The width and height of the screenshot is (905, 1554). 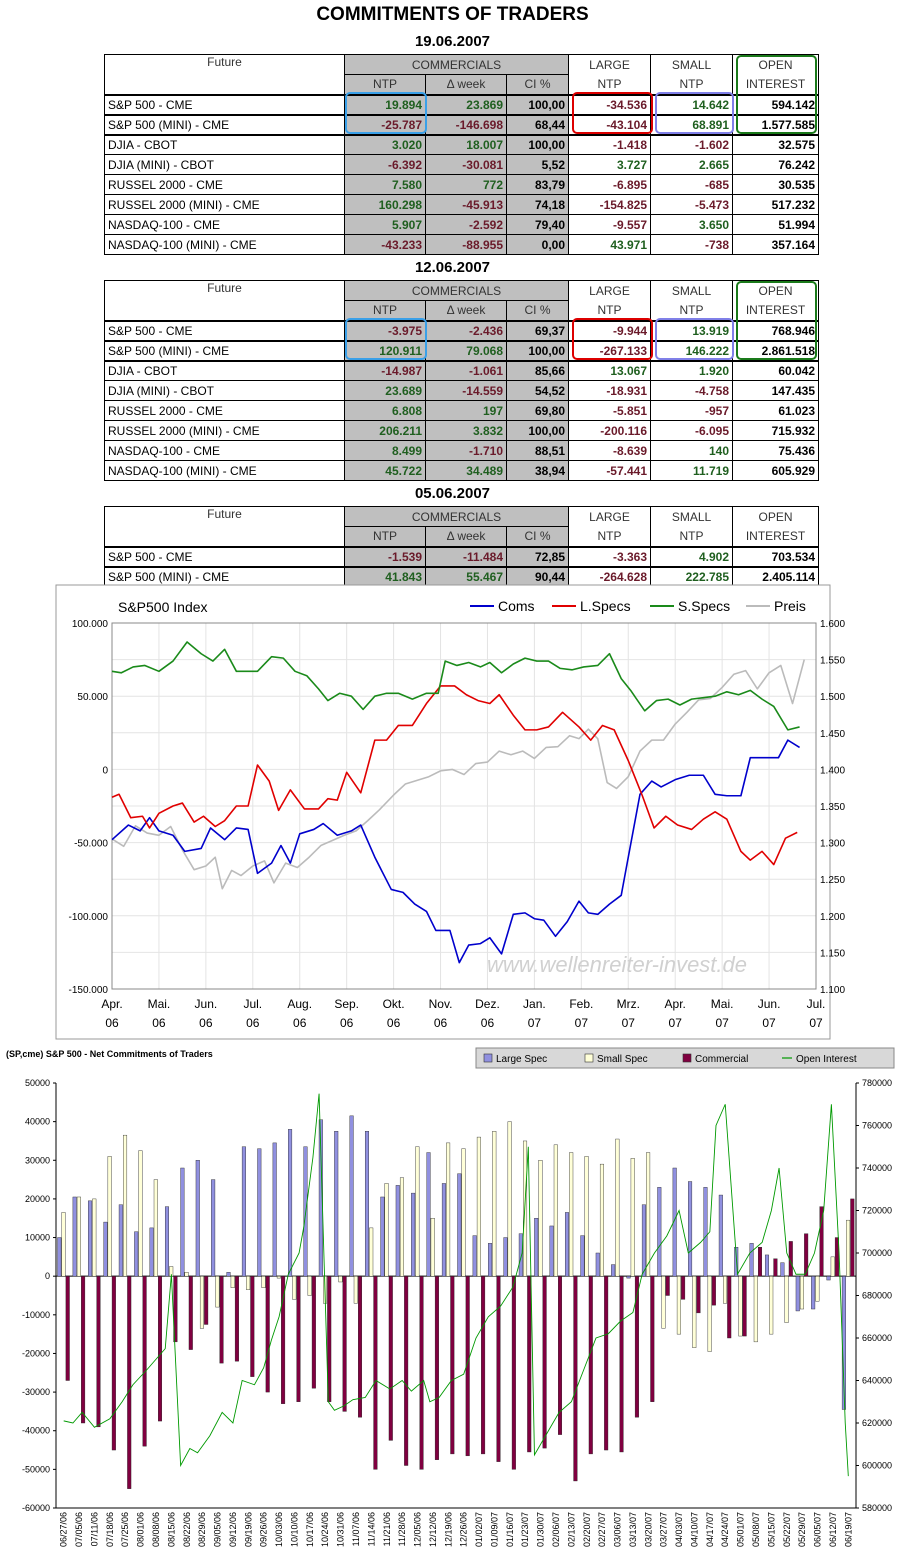 What do you see at coordinates (466, 370) in the screenshot?
I see `commercials-delta-week: -1.061` at bounding box center [466, 370].